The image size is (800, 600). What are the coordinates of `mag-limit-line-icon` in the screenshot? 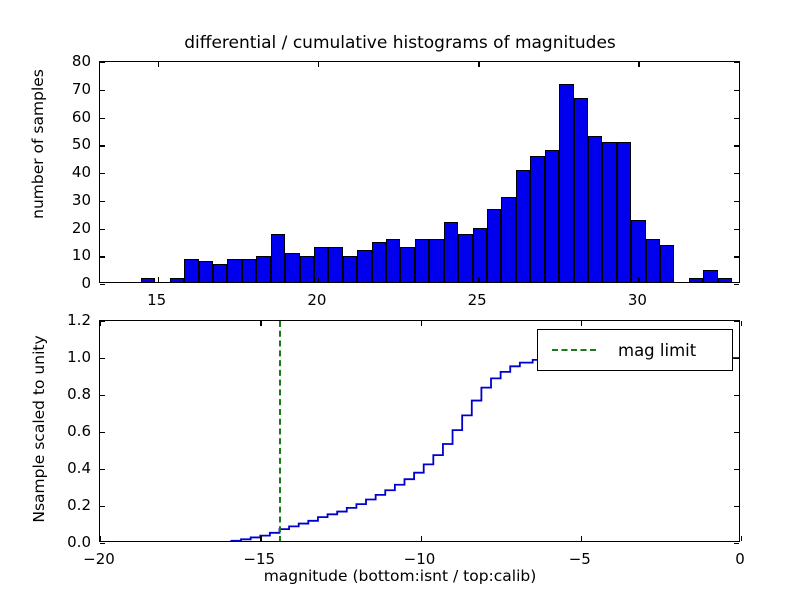 It's located at (574, 350).